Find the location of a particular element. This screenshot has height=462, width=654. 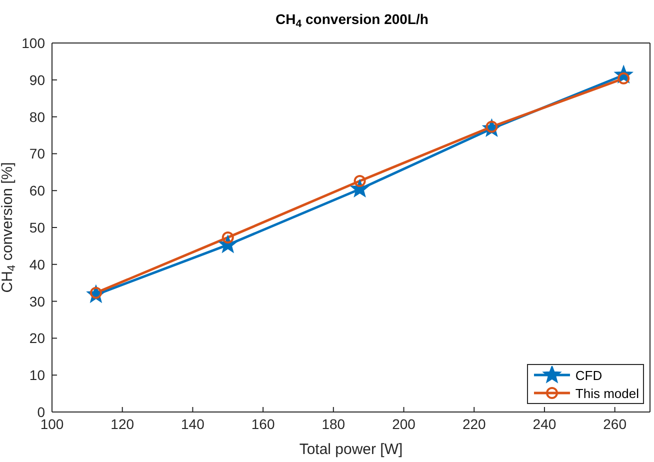

x-tick-label: 120 is located at coordinates (122, 424).